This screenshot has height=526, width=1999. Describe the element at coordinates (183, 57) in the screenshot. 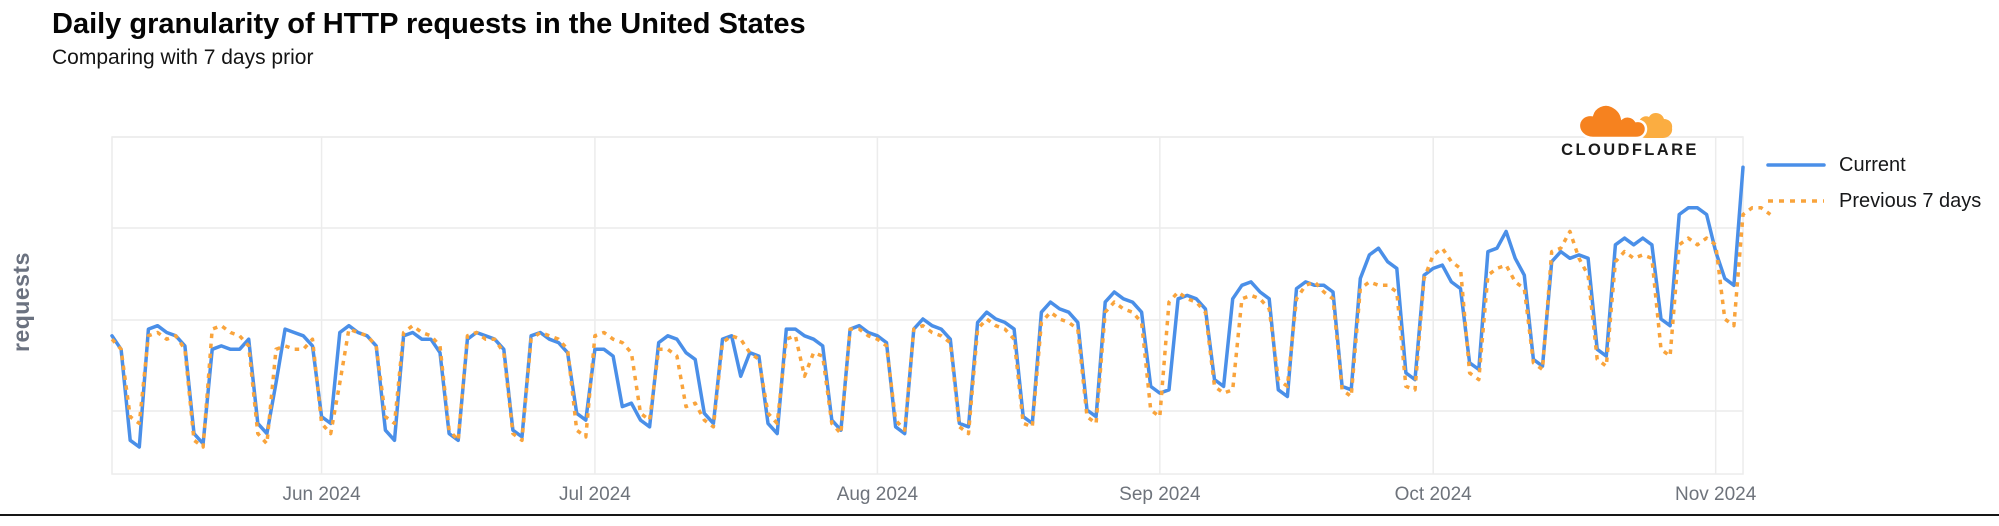

I see `page-subtitle: Comparing with 7 days prior` at that location.